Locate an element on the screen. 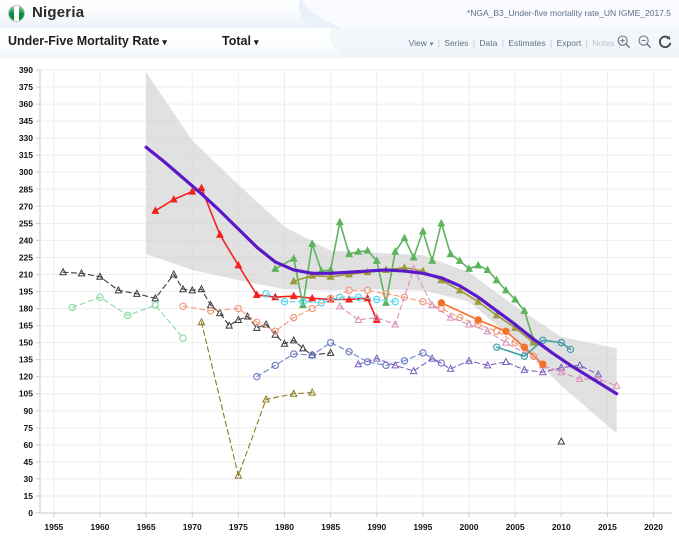 This screenshot has width=679, height=538. menu-sep-4: | is located at coordinates (551, 43).